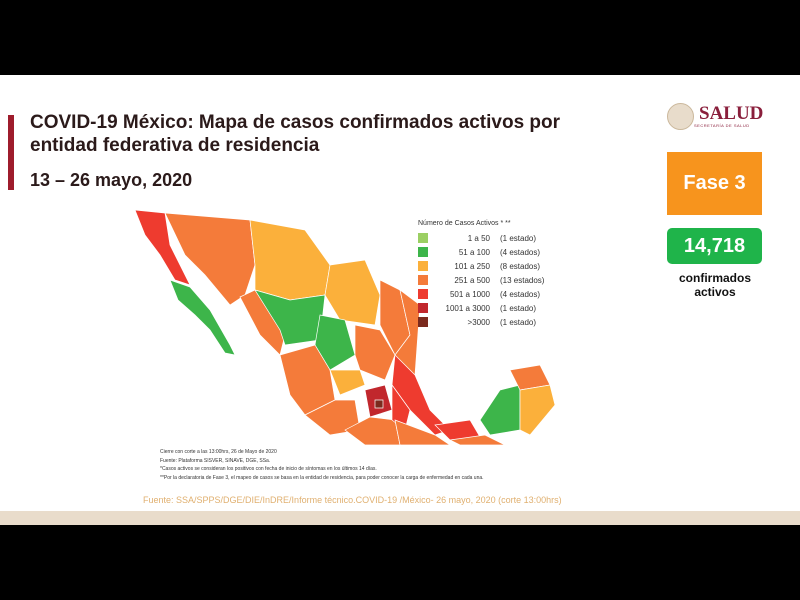 The height and width of the screenshot is (600, 800). Describe the element at coordinates (472, 280) in the screenshot. I see `legend-range: 251 a 500` at that location.